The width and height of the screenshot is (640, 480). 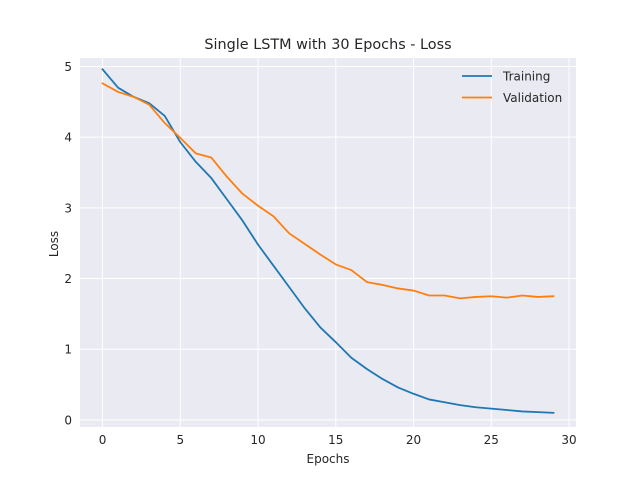 I want to click on x-tick-label: 0, so click(x=103, y=440).